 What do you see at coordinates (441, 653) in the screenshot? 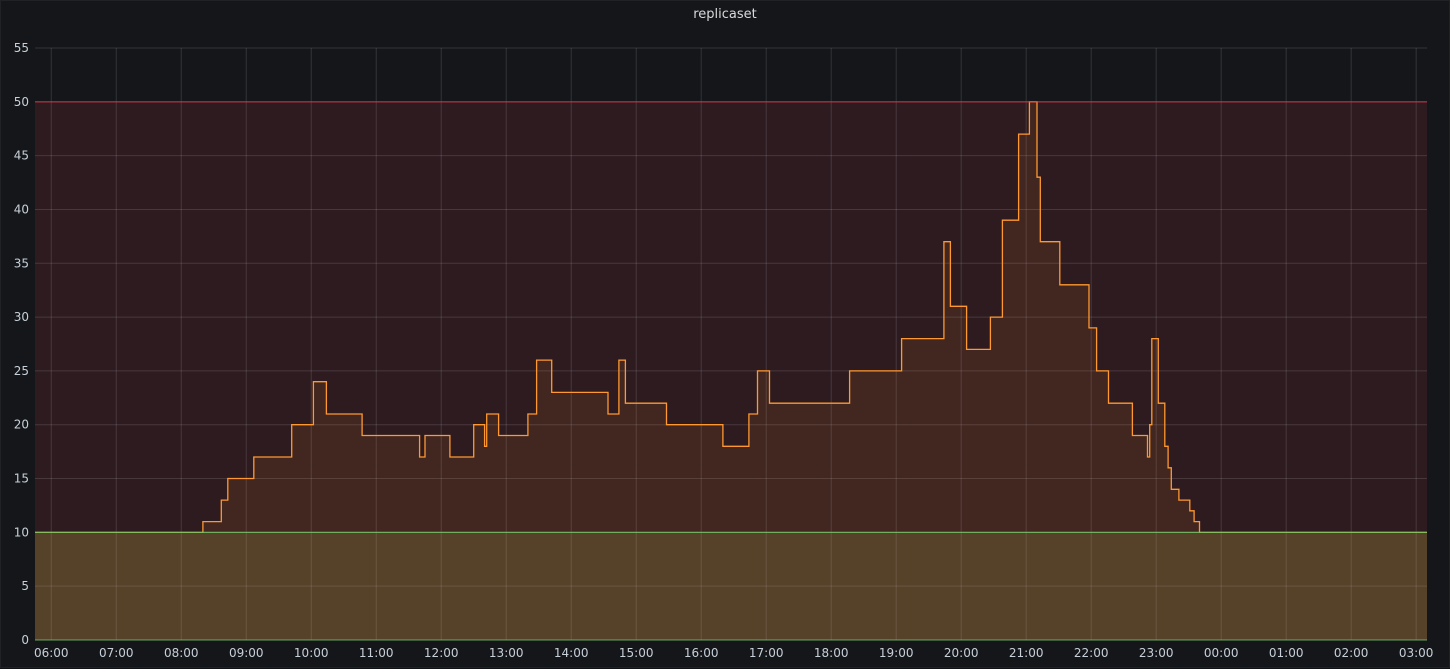
I see `x-tick-label: 12:00` at bounding box center [441, 653].